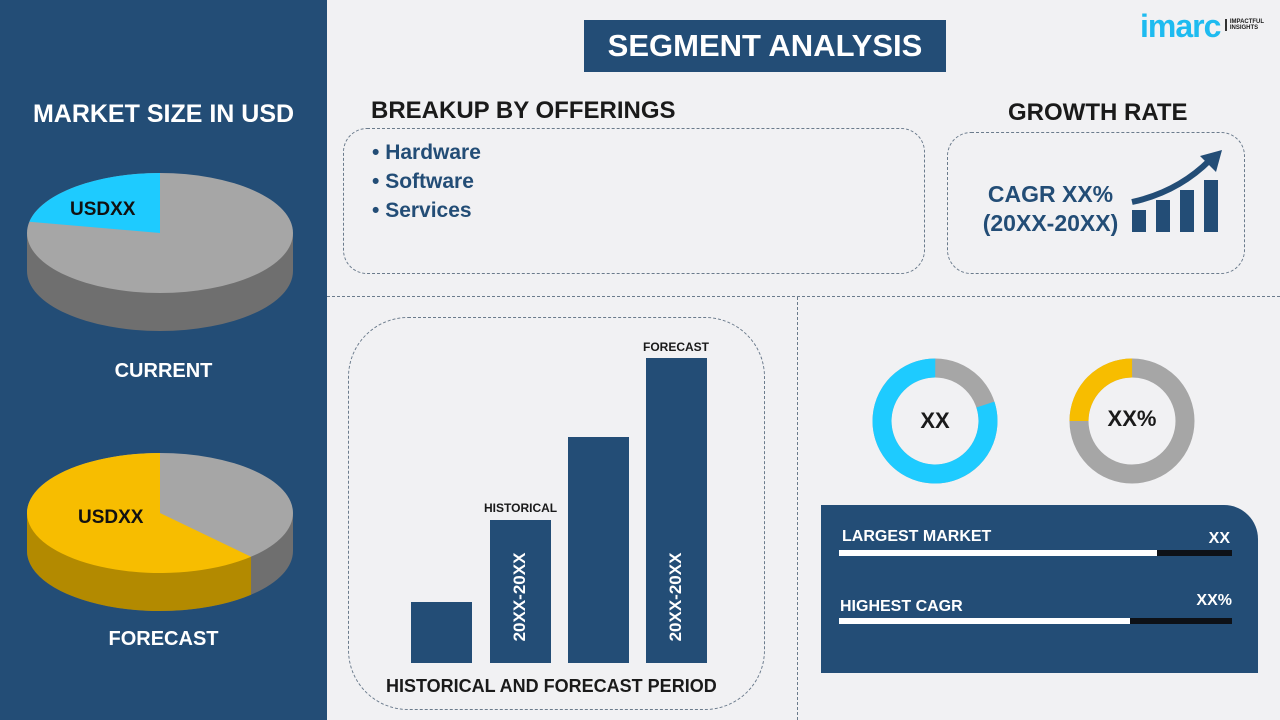 Image resolution: width=1280 pixels, height=720 pixels. What do you see at coordinates (1050, 208) in the screenshot?
I see `cagr-text: CAGR XX% (20XX-20XX)` at bounding box center [1050, 208].